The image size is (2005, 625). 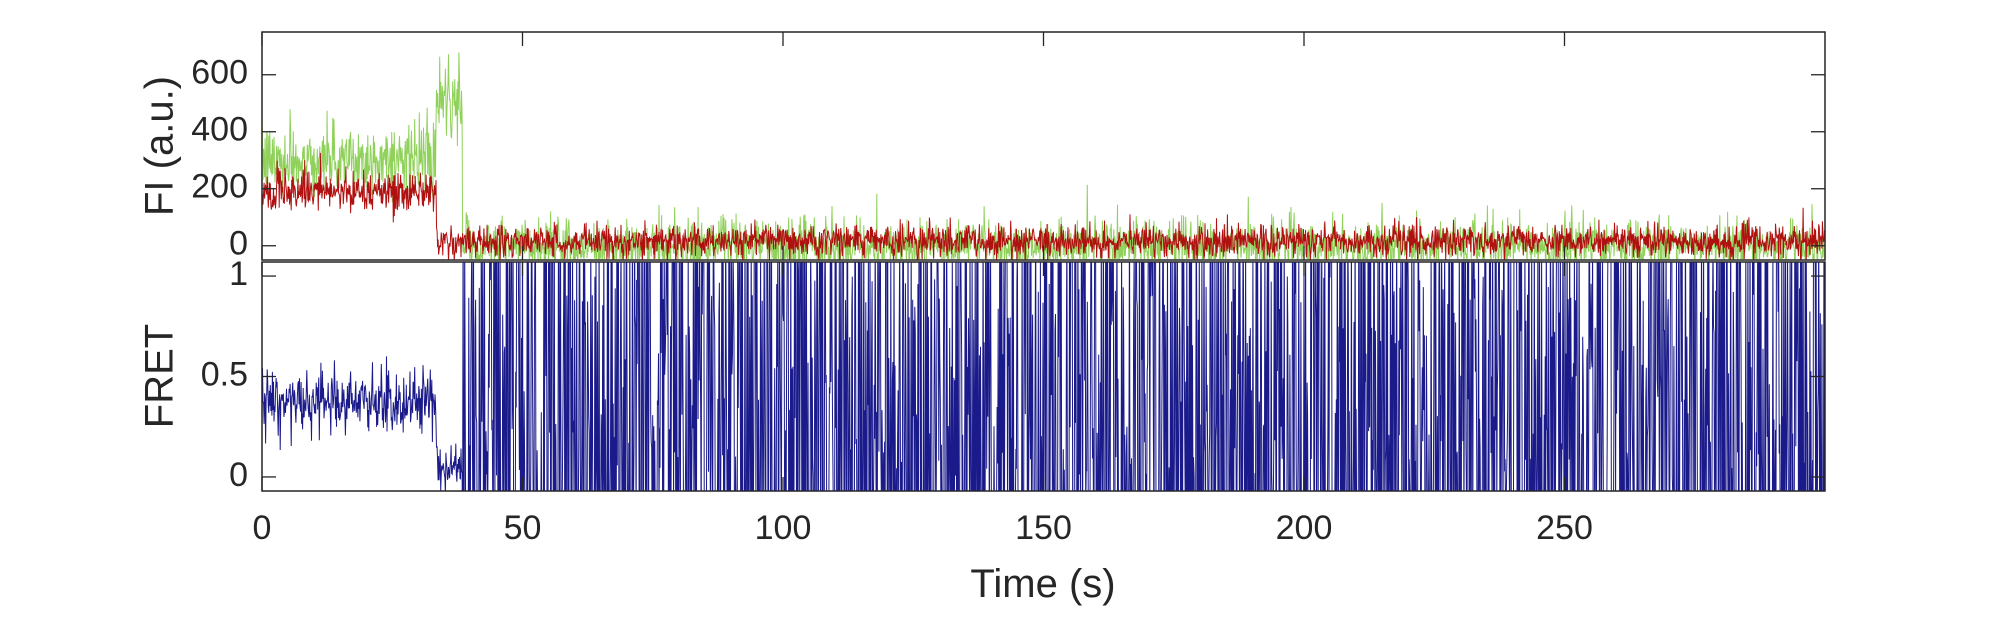 What do you see at coordinates (523, 528) in the screenshot?
I see `x-tick-label: 50` at bounding box center [523, 528].